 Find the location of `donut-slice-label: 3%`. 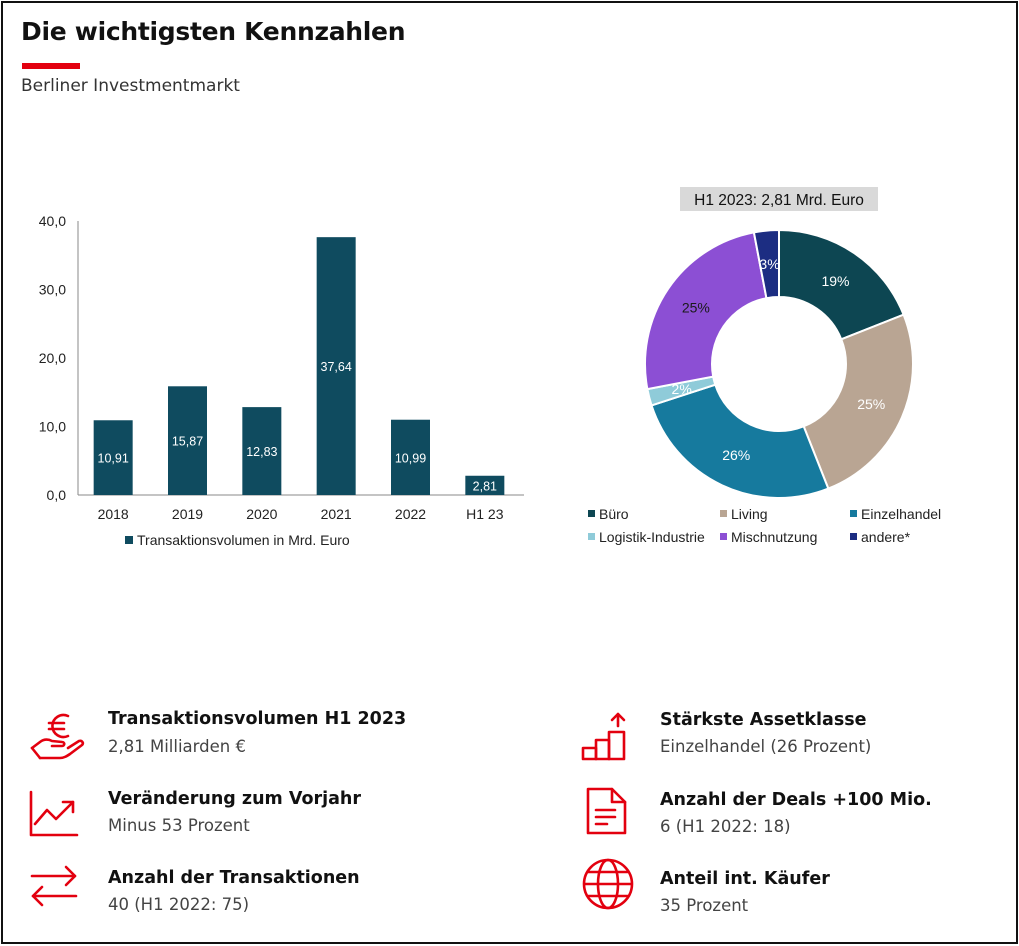

donut-slice-label: 3% is located at coordinates (769, 264).